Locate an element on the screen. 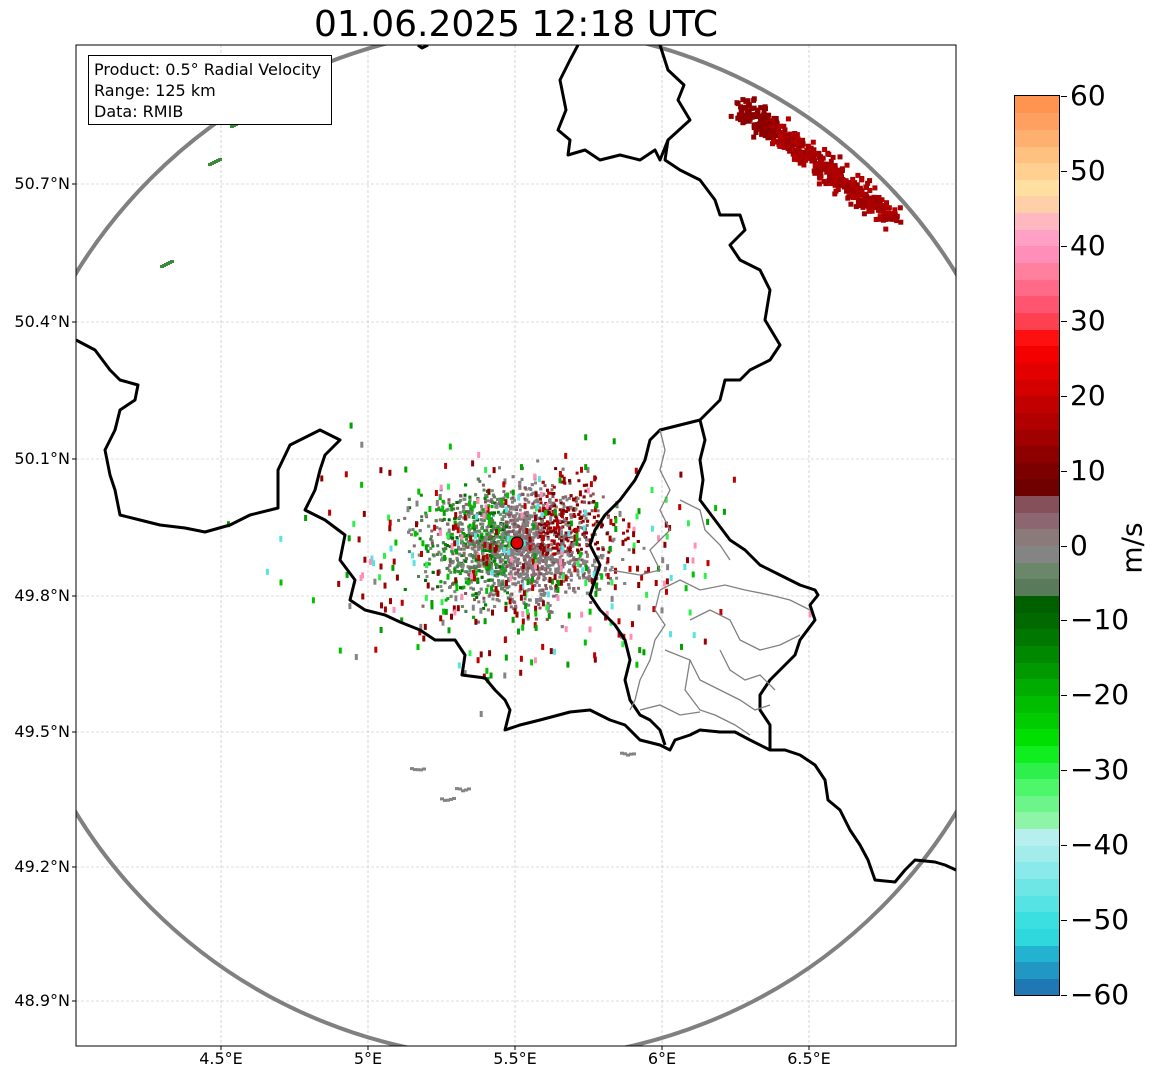  colorbar-tick-label: 50 is located at coordinates (1088, 170).